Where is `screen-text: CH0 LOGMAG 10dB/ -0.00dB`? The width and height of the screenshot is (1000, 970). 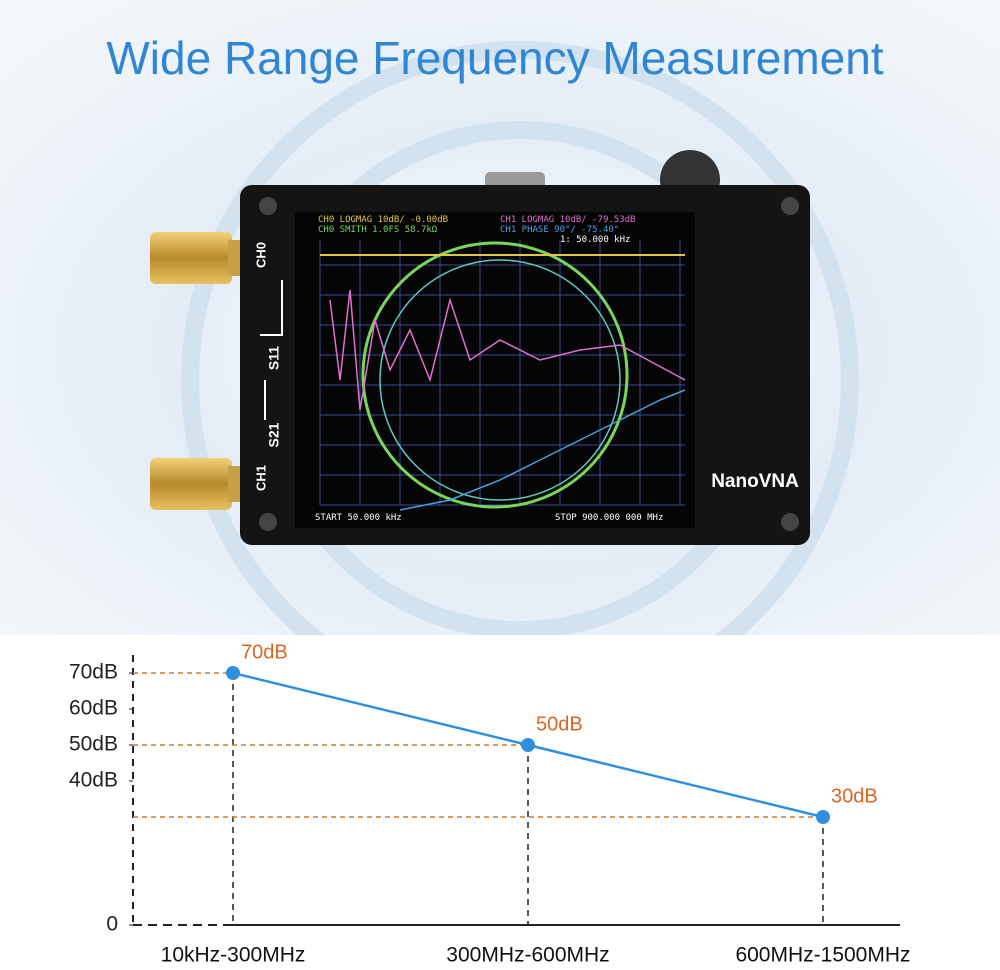 screen-text: CH0 LOGMAG 10dB/ -0.00dB is located at coordinates (383, 220).